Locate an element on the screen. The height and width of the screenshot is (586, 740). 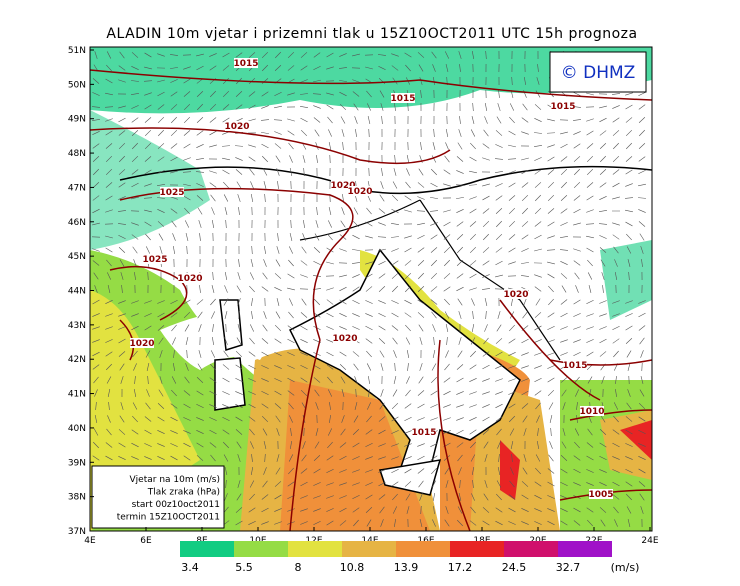
lon-label: 6E is located at coordinates (146, 541).